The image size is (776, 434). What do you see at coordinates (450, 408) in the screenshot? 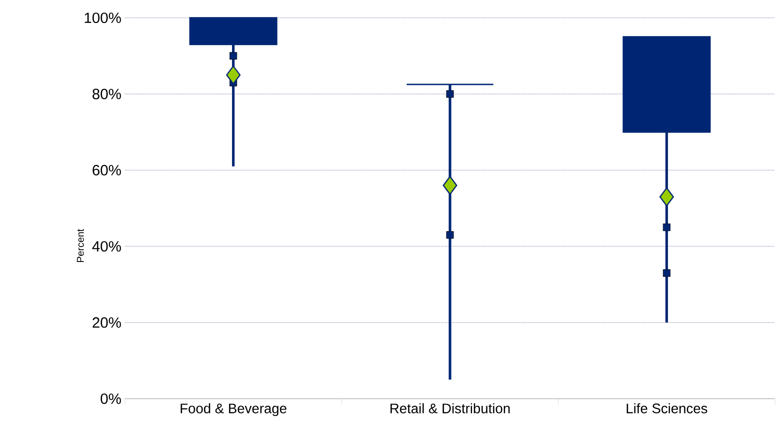
I see `x-tick-label: Retail & Distribution` at bounding box center [450, 408].